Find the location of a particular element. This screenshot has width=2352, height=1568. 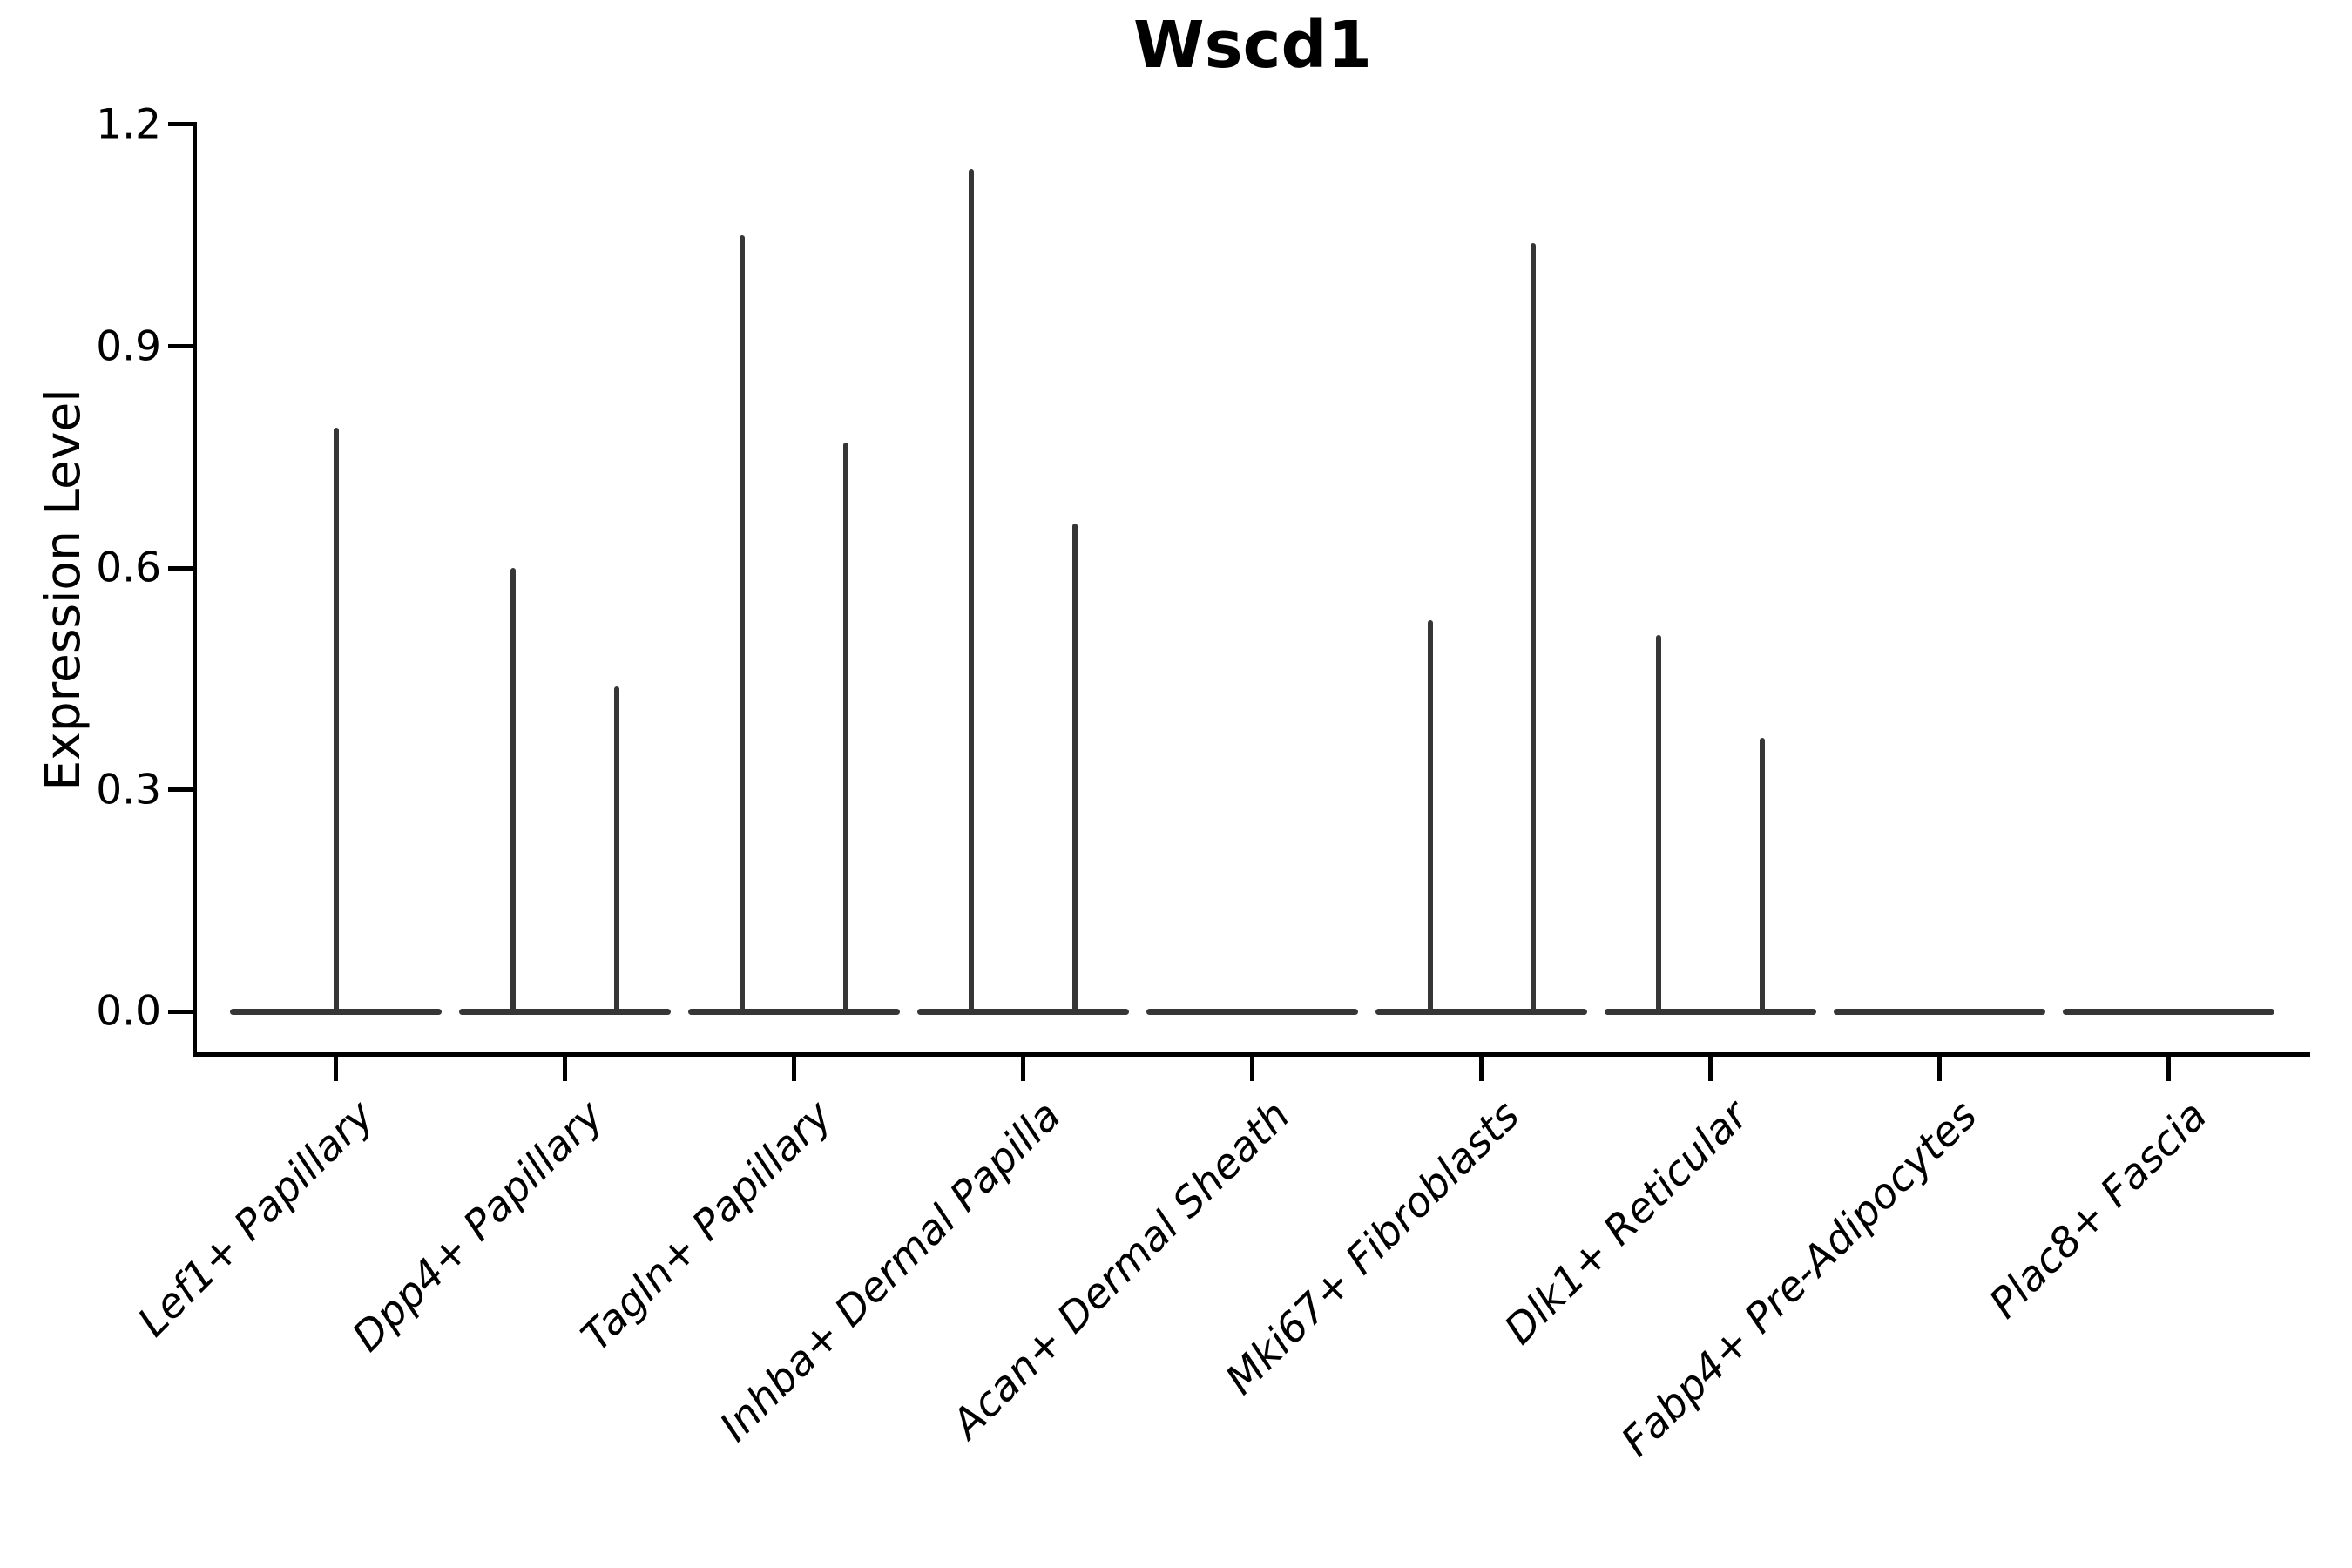

chart-title: Wscd1 is located at coordinates (1252, 45).